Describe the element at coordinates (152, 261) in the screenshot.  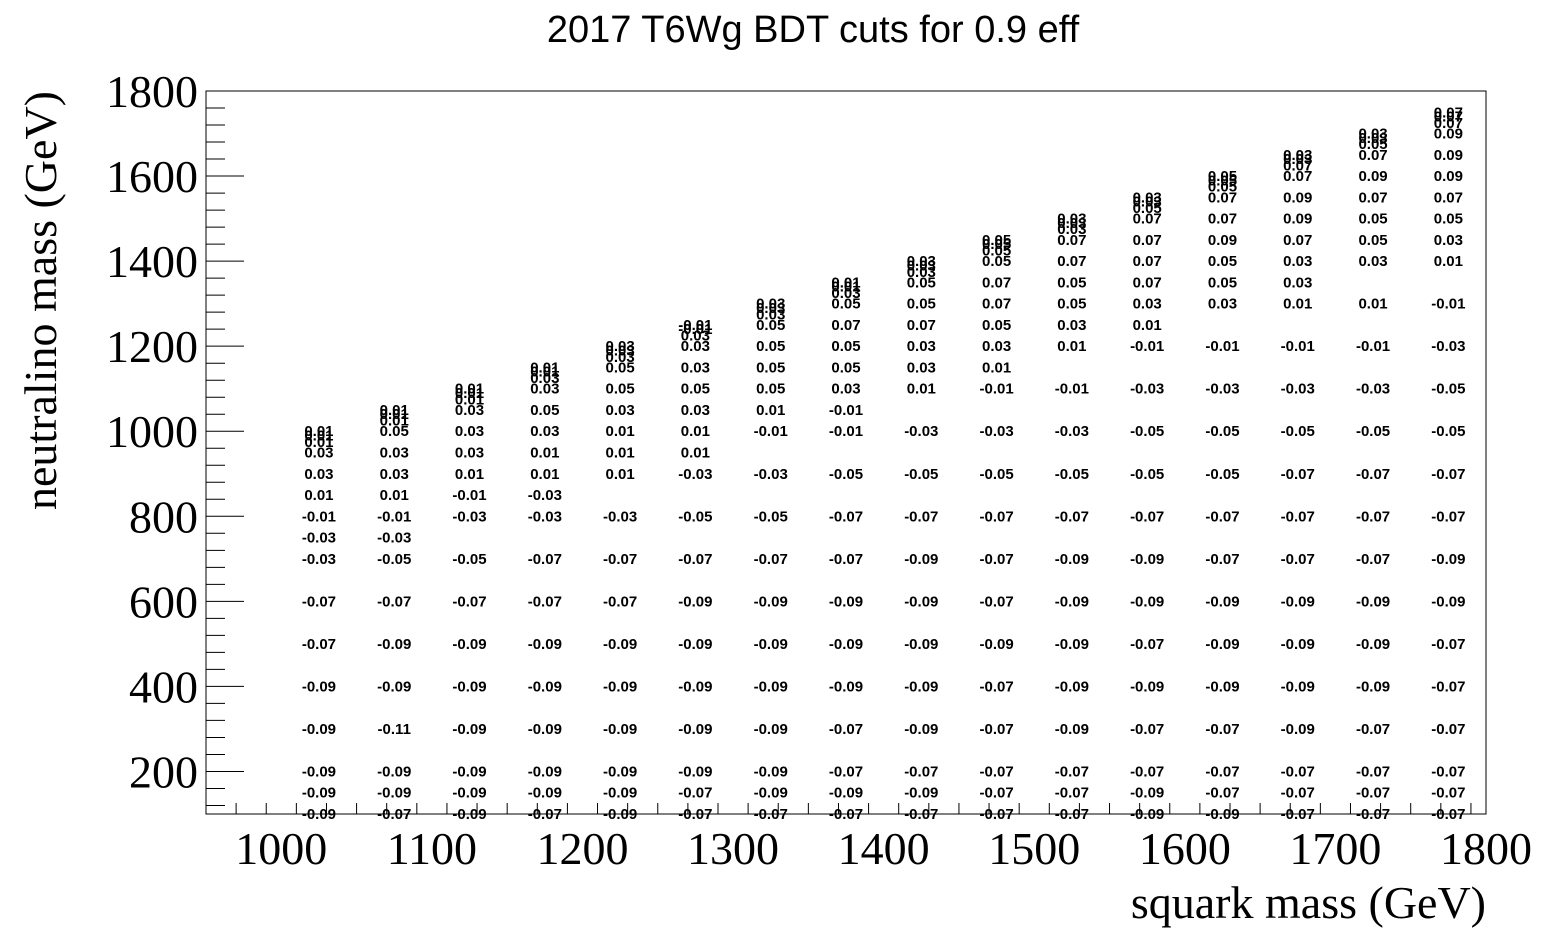
I see `y-tick-label: 1400` at that location.